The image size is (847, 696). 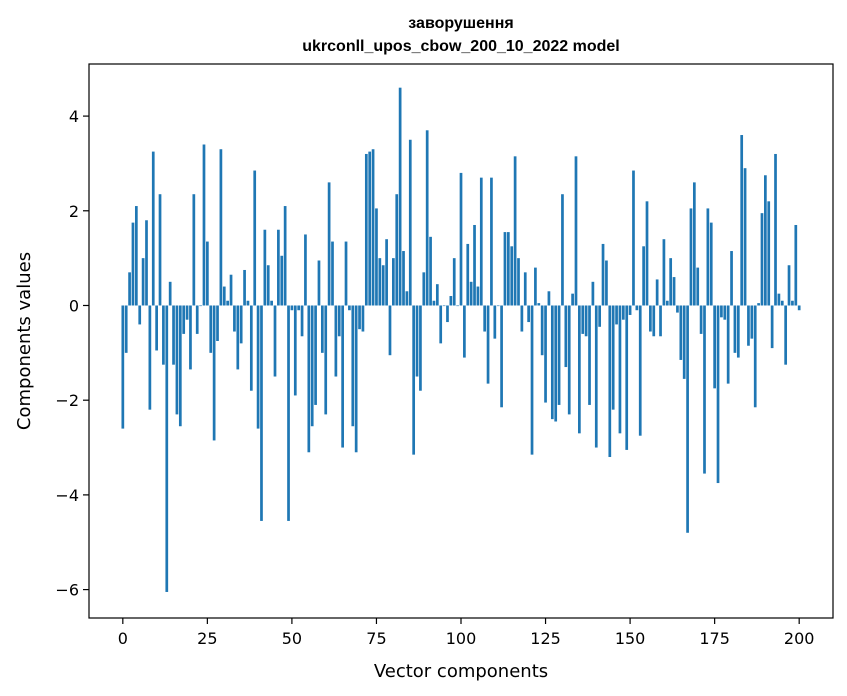 What do you see at coordinates (460, 46) in the screenshot?
I see `chart-subtitle: ukrconll_upos_cbow_200_10_2022 model` at bounding box center [460, 46].